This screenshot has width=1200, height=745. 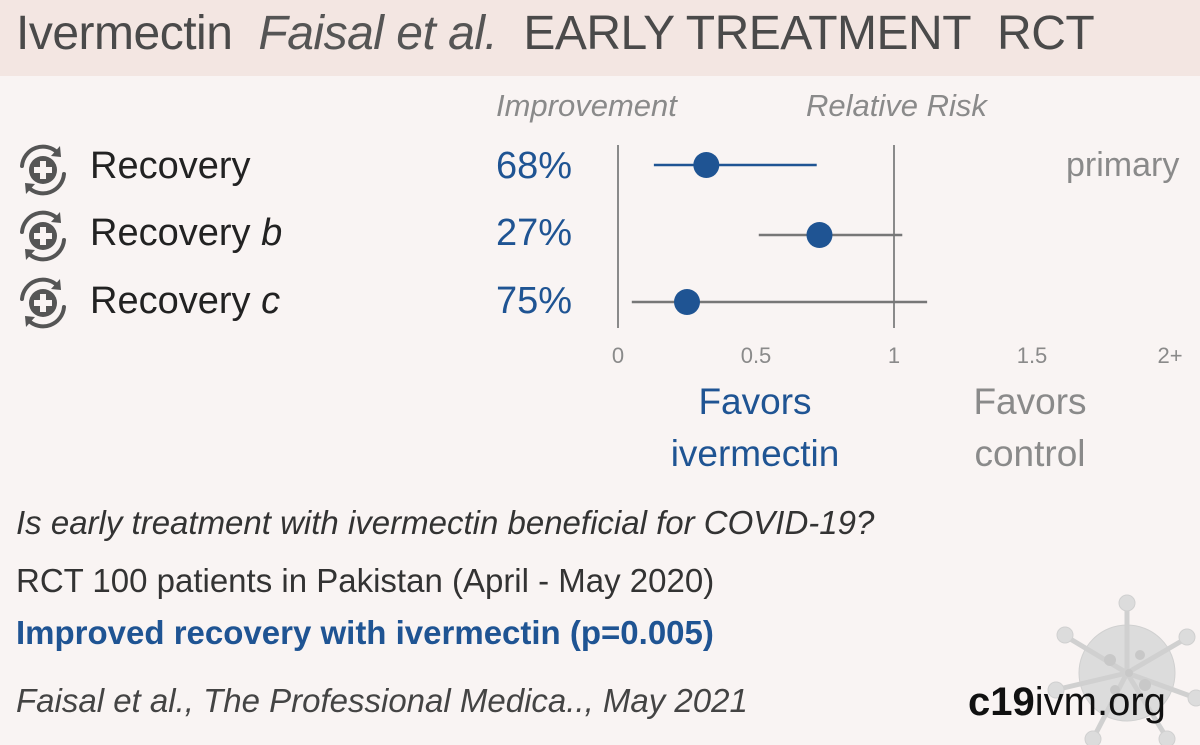 What do you see at coordinates (897, 256) in the screenshot?
I see `forest-plot: 0 0.5 1 1.5 2+` at bounding box center [897, 256].